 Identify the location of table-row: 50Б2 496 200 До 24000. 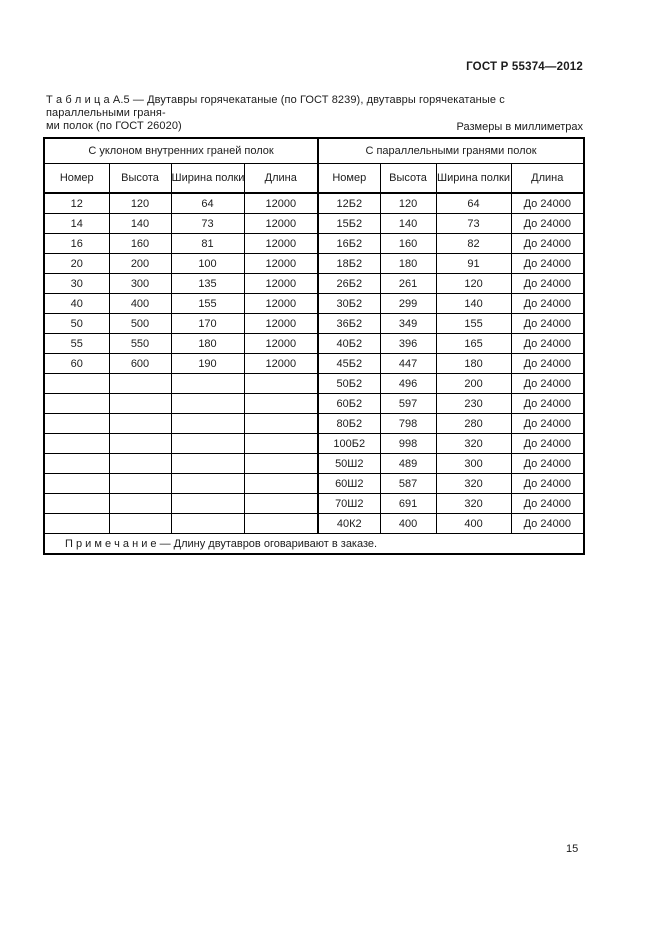
(314, 383).